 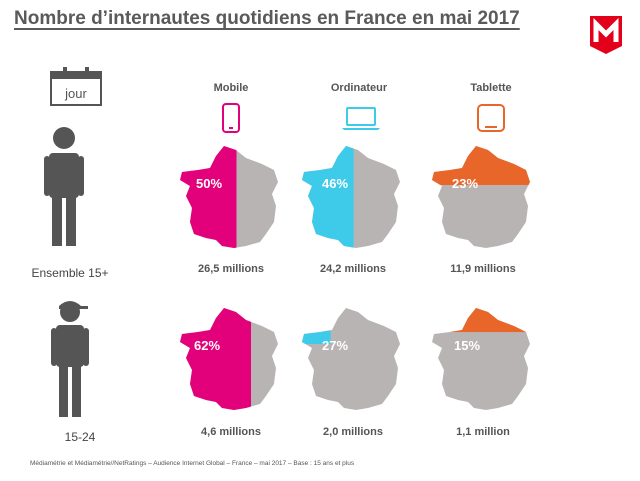 I want to click on calendar-label: jour, so click(x=76, y=93).